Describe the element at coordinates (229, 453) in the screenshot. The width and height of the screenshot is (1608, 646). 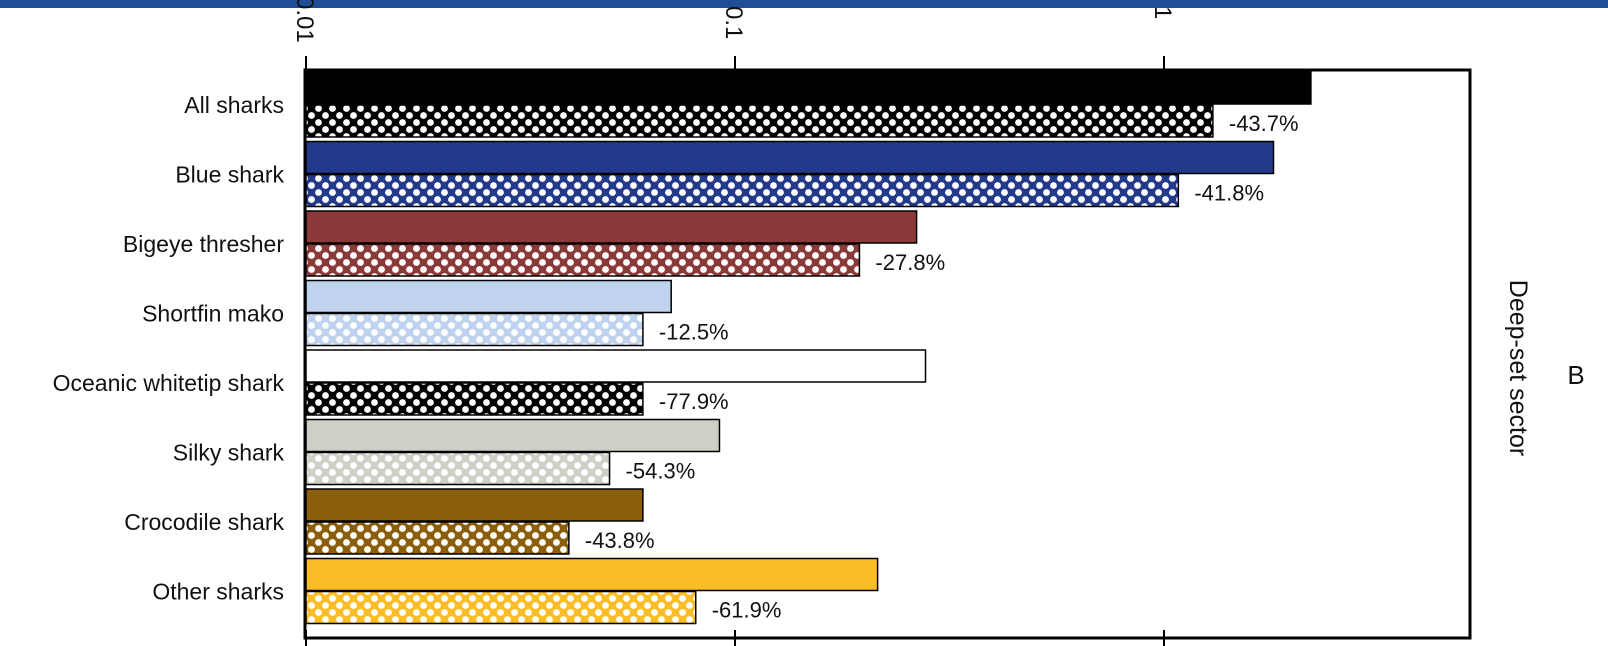
I see `category-label: Silky shark` at that location.